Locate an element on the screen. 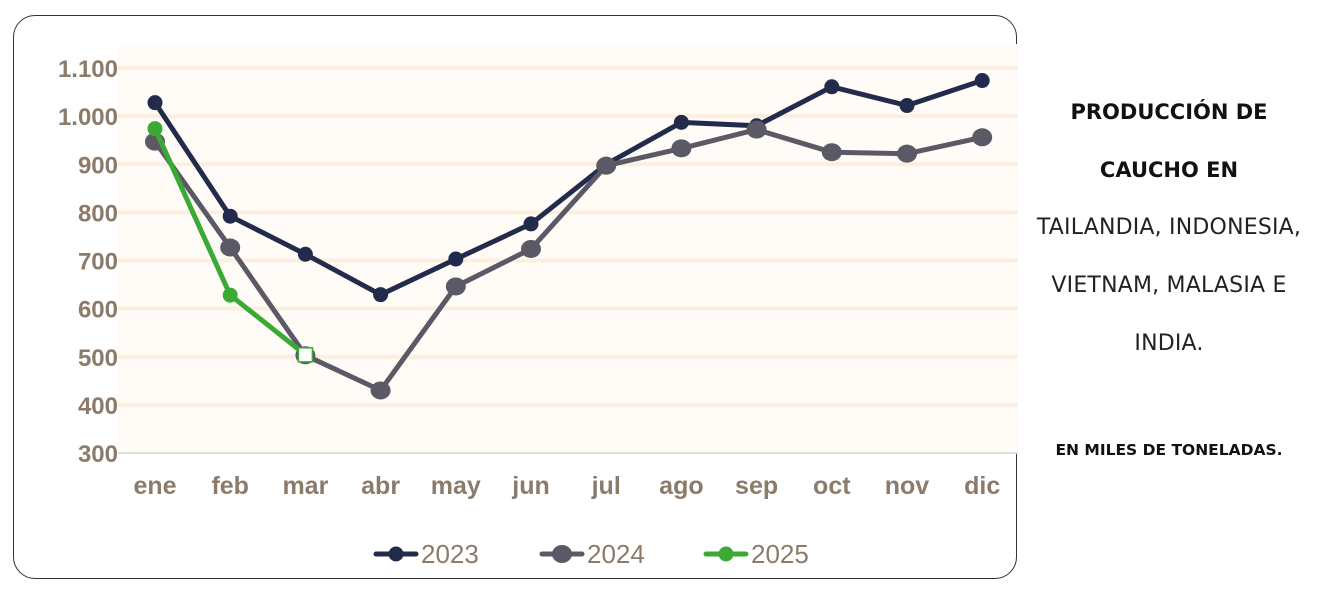  x-tick-label: feb is located at coordinates (230, 486).